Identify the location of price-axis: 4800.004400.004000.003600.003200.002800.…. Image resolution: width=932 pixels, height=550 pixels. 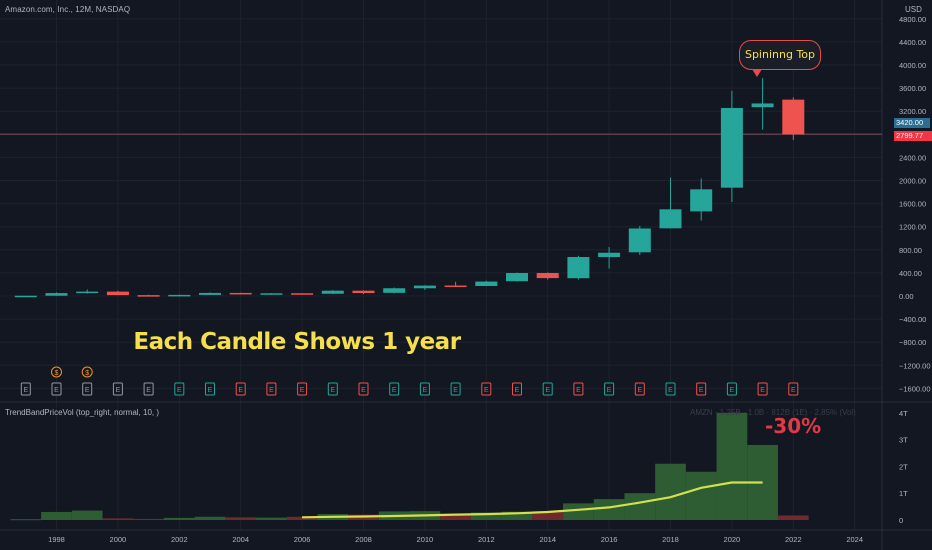
(915, 204).